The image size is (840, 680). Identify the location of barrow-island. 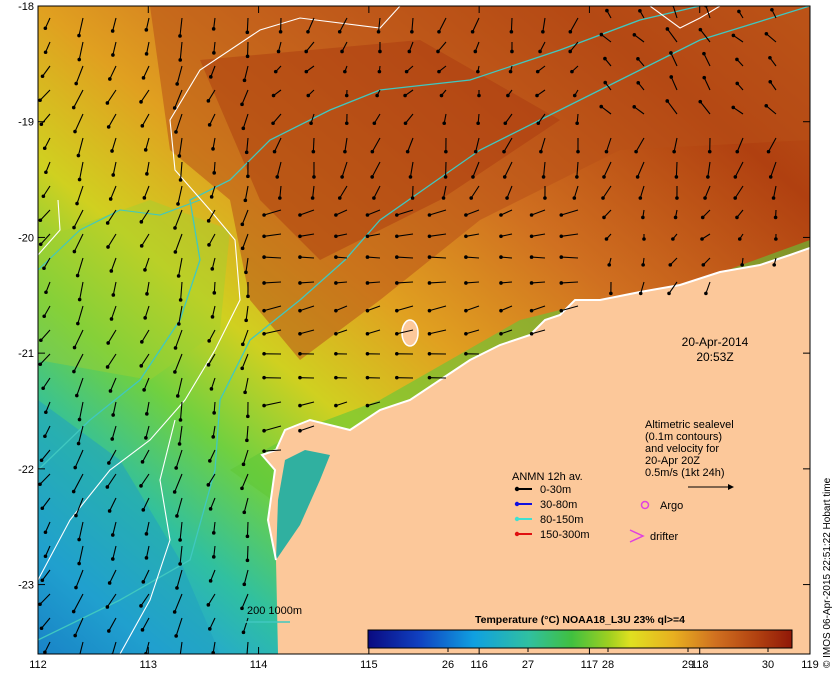
(410, 333).